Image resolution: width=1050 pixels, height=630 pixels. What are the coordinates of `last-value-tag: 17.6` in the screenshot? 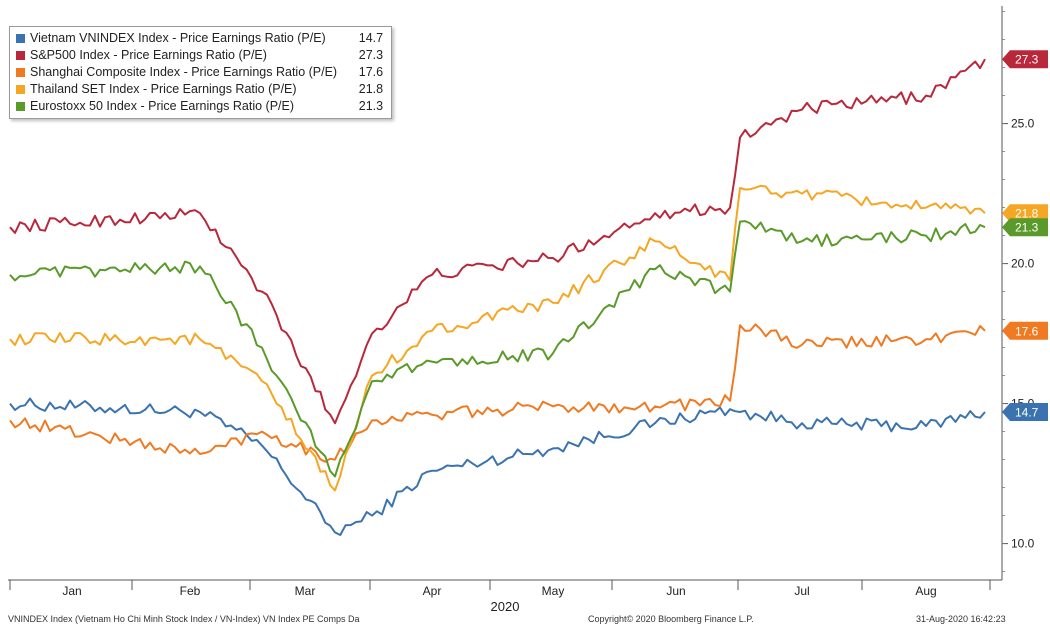 It's located at (1025, 330).